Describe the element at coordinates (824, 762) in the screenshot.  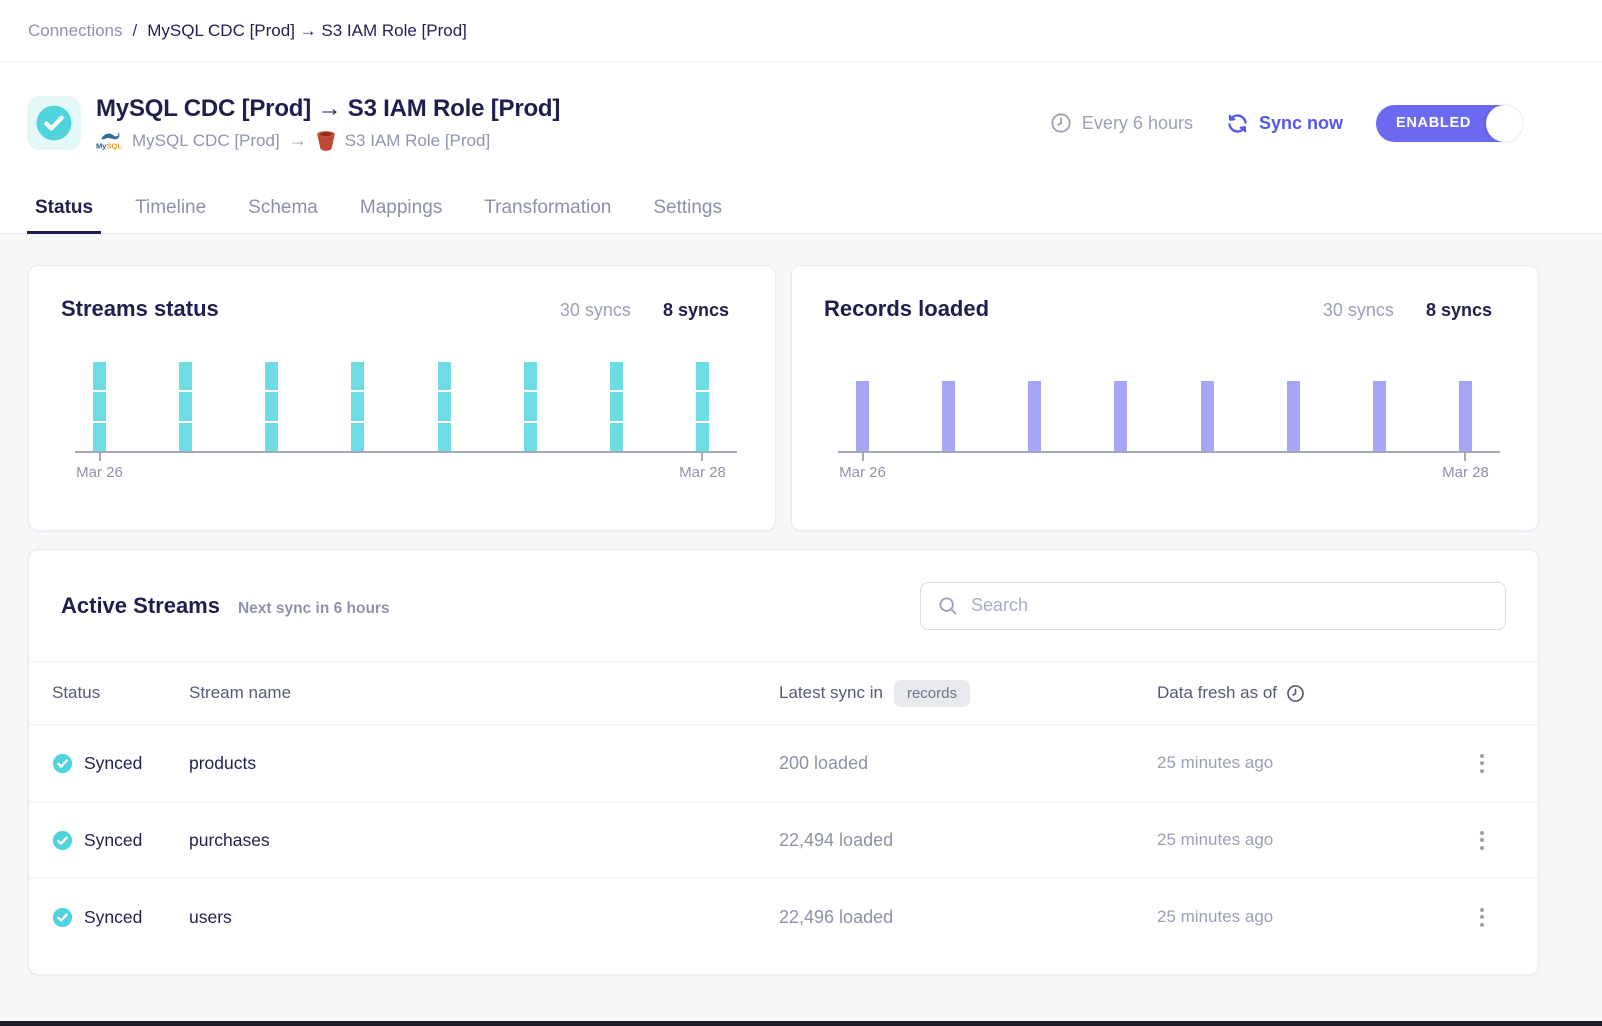
I see `stream-records: 200 loaded` at that location.